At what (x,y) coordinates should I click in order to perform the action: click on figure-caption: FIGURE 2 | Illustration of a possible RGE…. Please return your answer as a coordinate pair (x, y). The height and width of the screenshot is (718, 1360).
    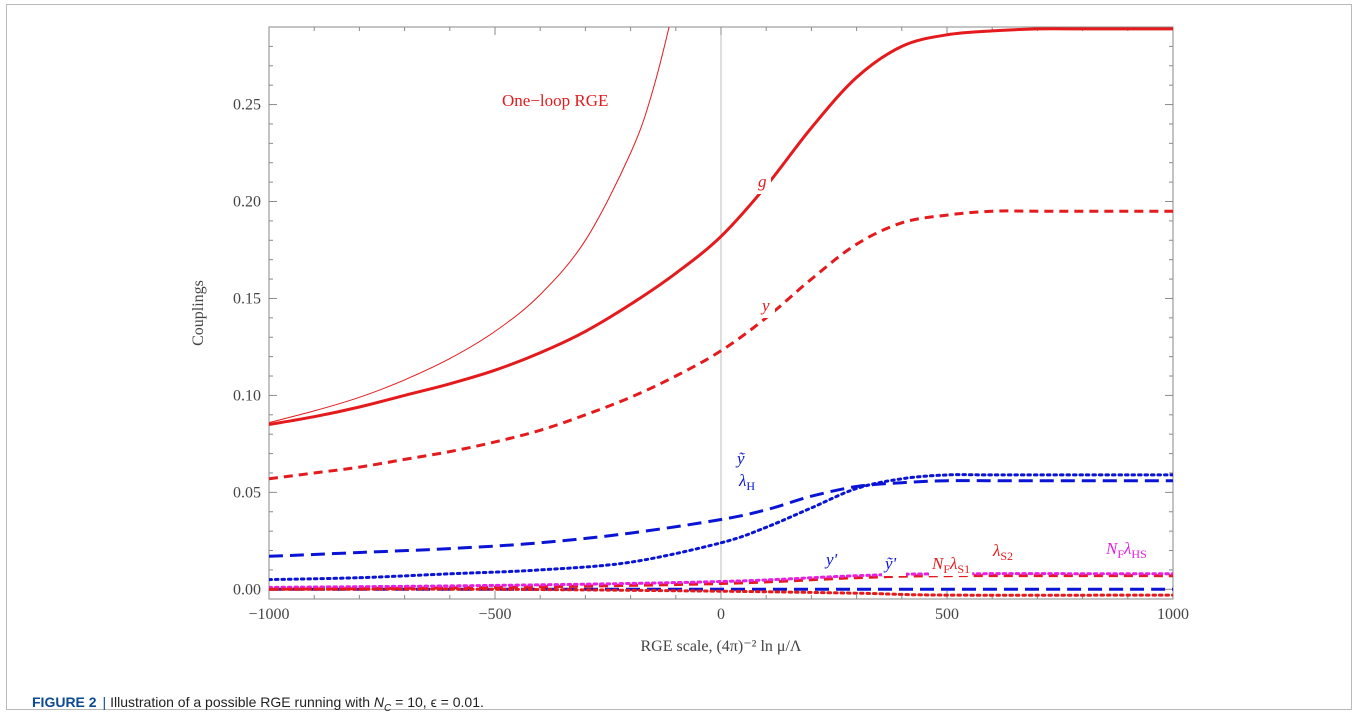
    Looking at the image, I should click on (258, 704).